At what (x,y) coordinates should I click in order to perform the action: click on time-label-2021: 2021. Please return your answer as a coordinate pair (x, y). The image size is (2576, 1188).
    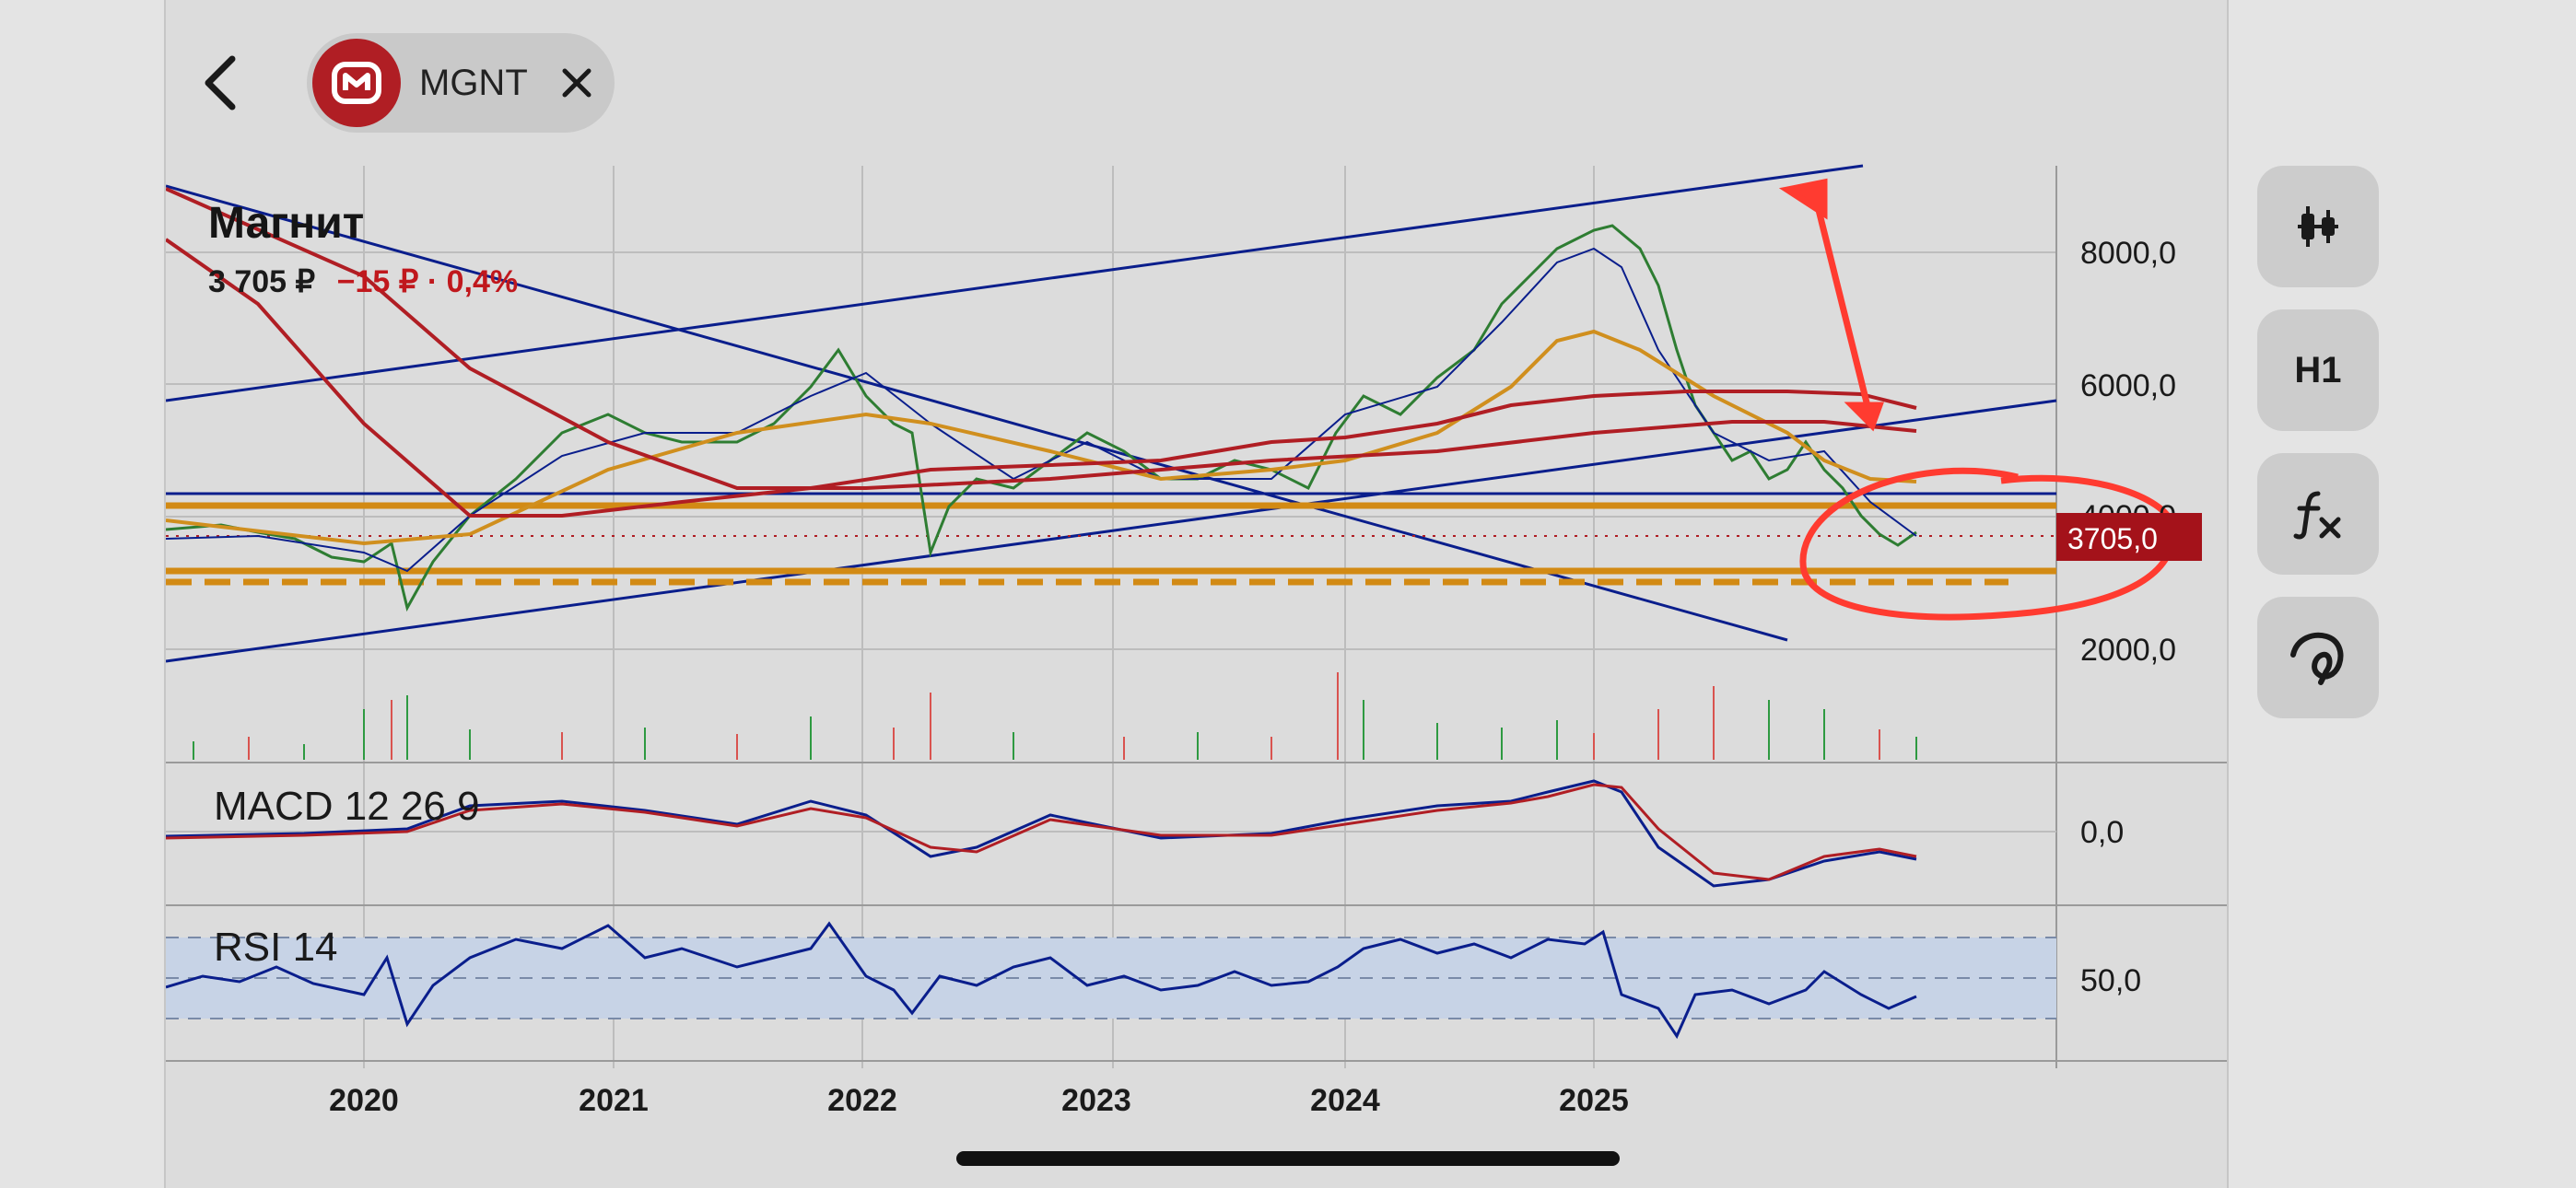
    Looking at the image, I should click on (614, 1100).